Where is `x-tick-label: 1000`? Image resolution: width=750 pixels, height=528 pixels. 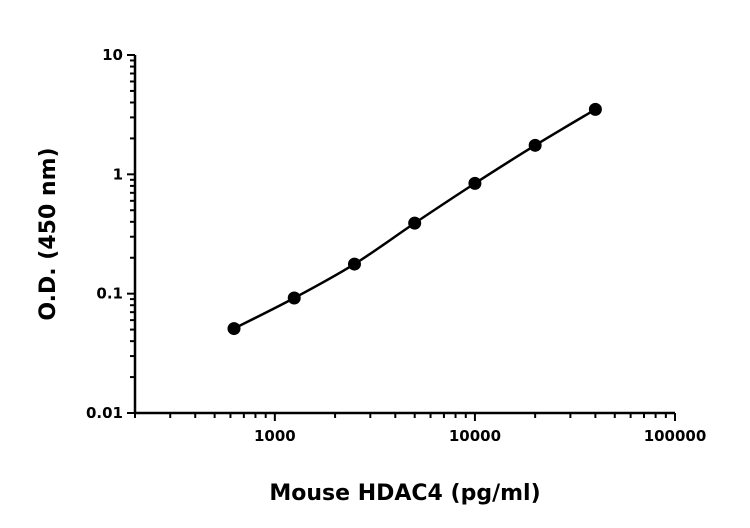
x-tick-label: 1000 is located at coordinates (275, 436).